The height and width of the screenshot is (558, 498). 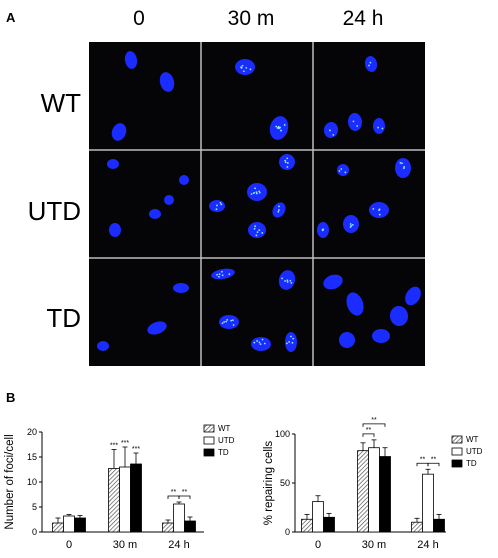 I want to click on column-header-30m: 30 m, so click(x=251, y=18).